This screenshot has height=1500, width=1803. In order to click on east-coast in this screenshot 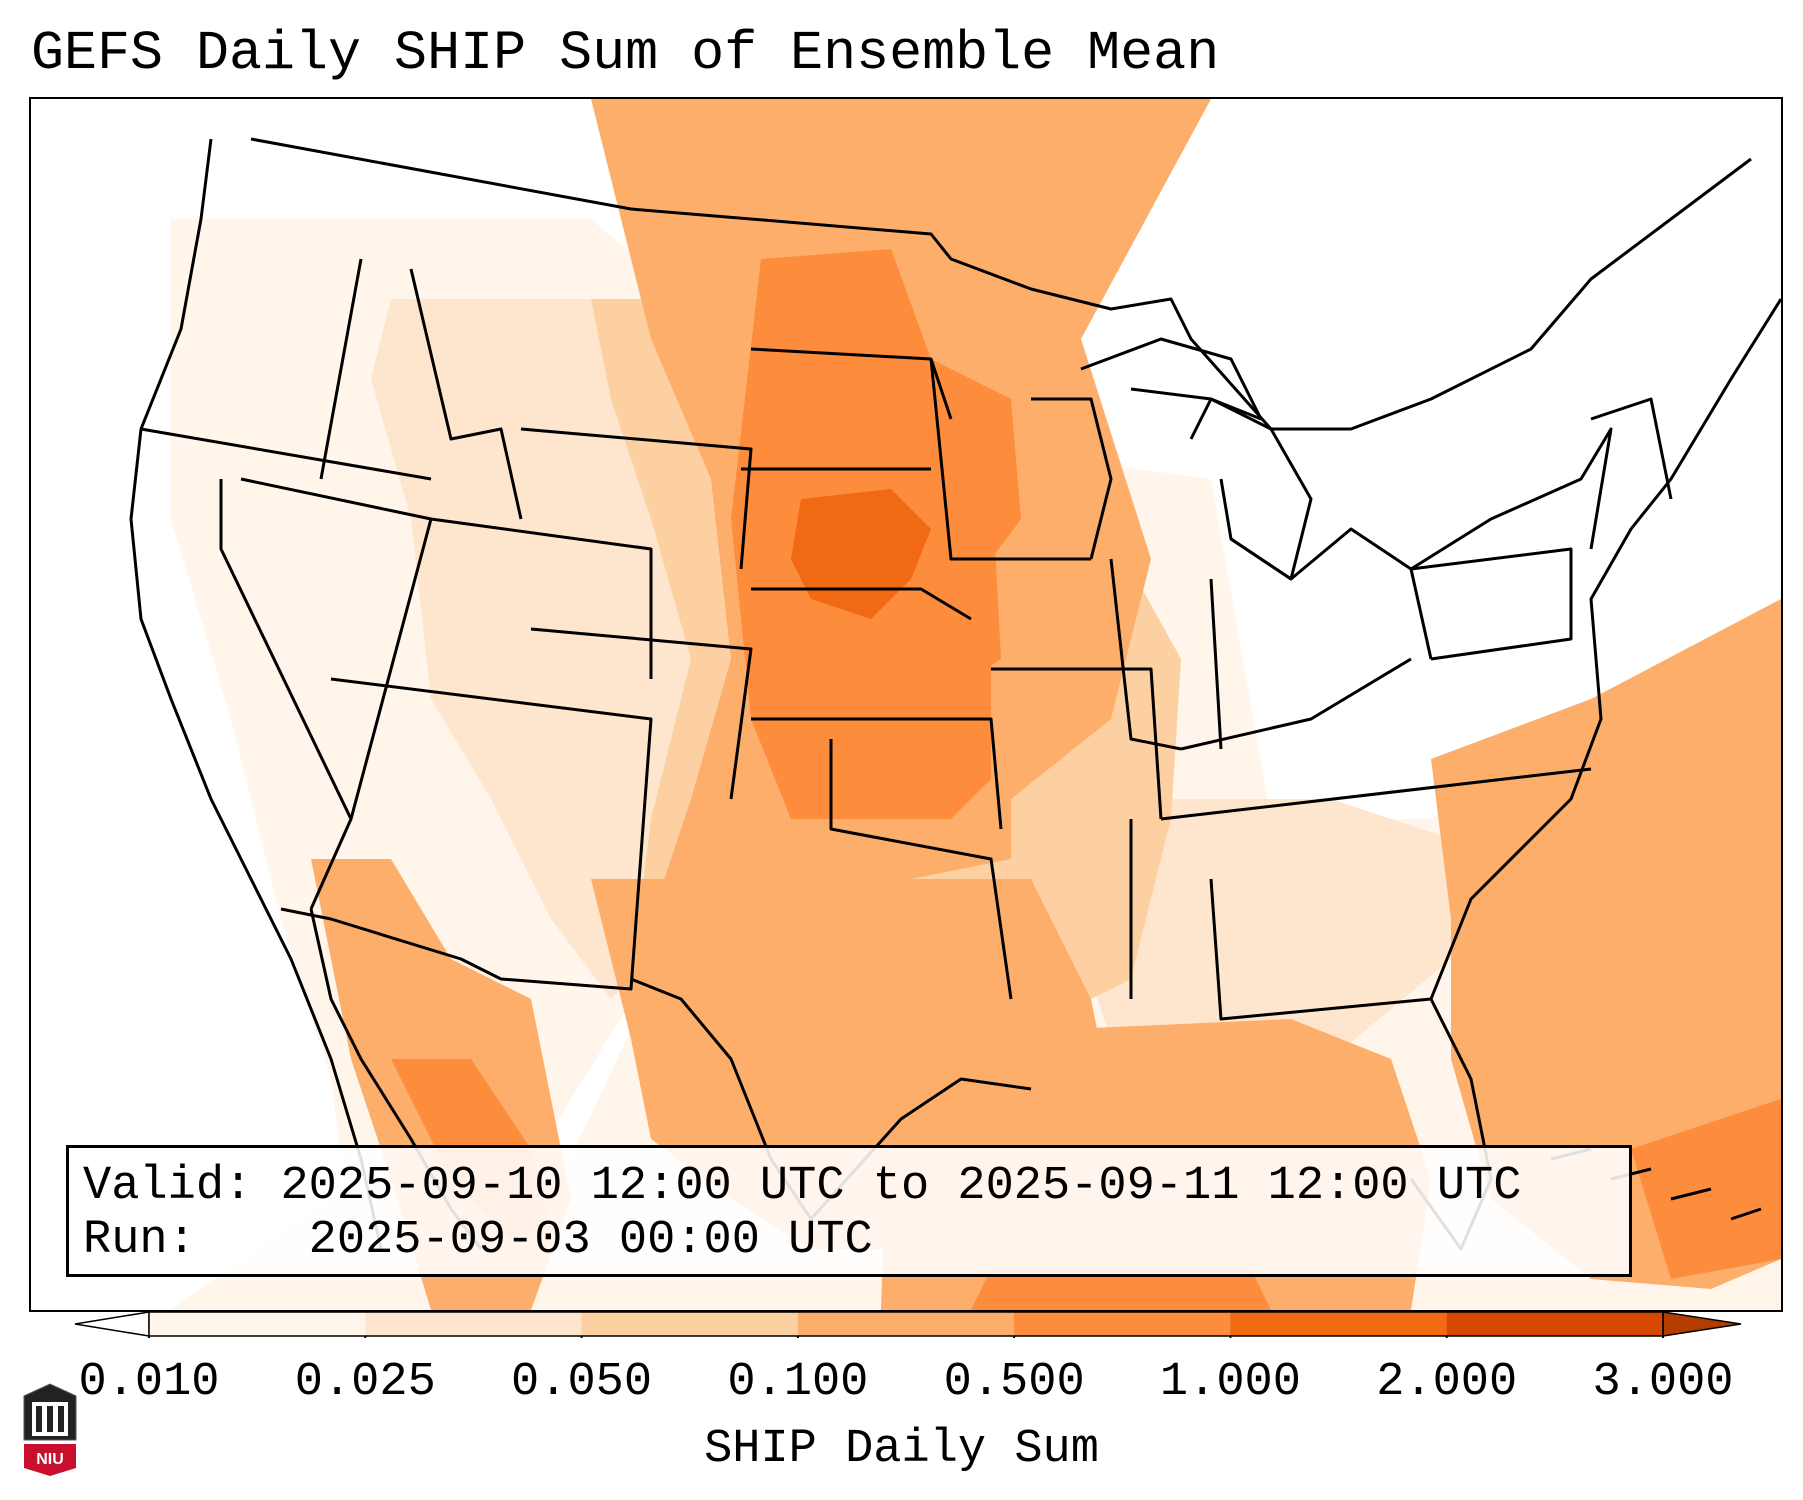, I will do `click(1605, 649)`.